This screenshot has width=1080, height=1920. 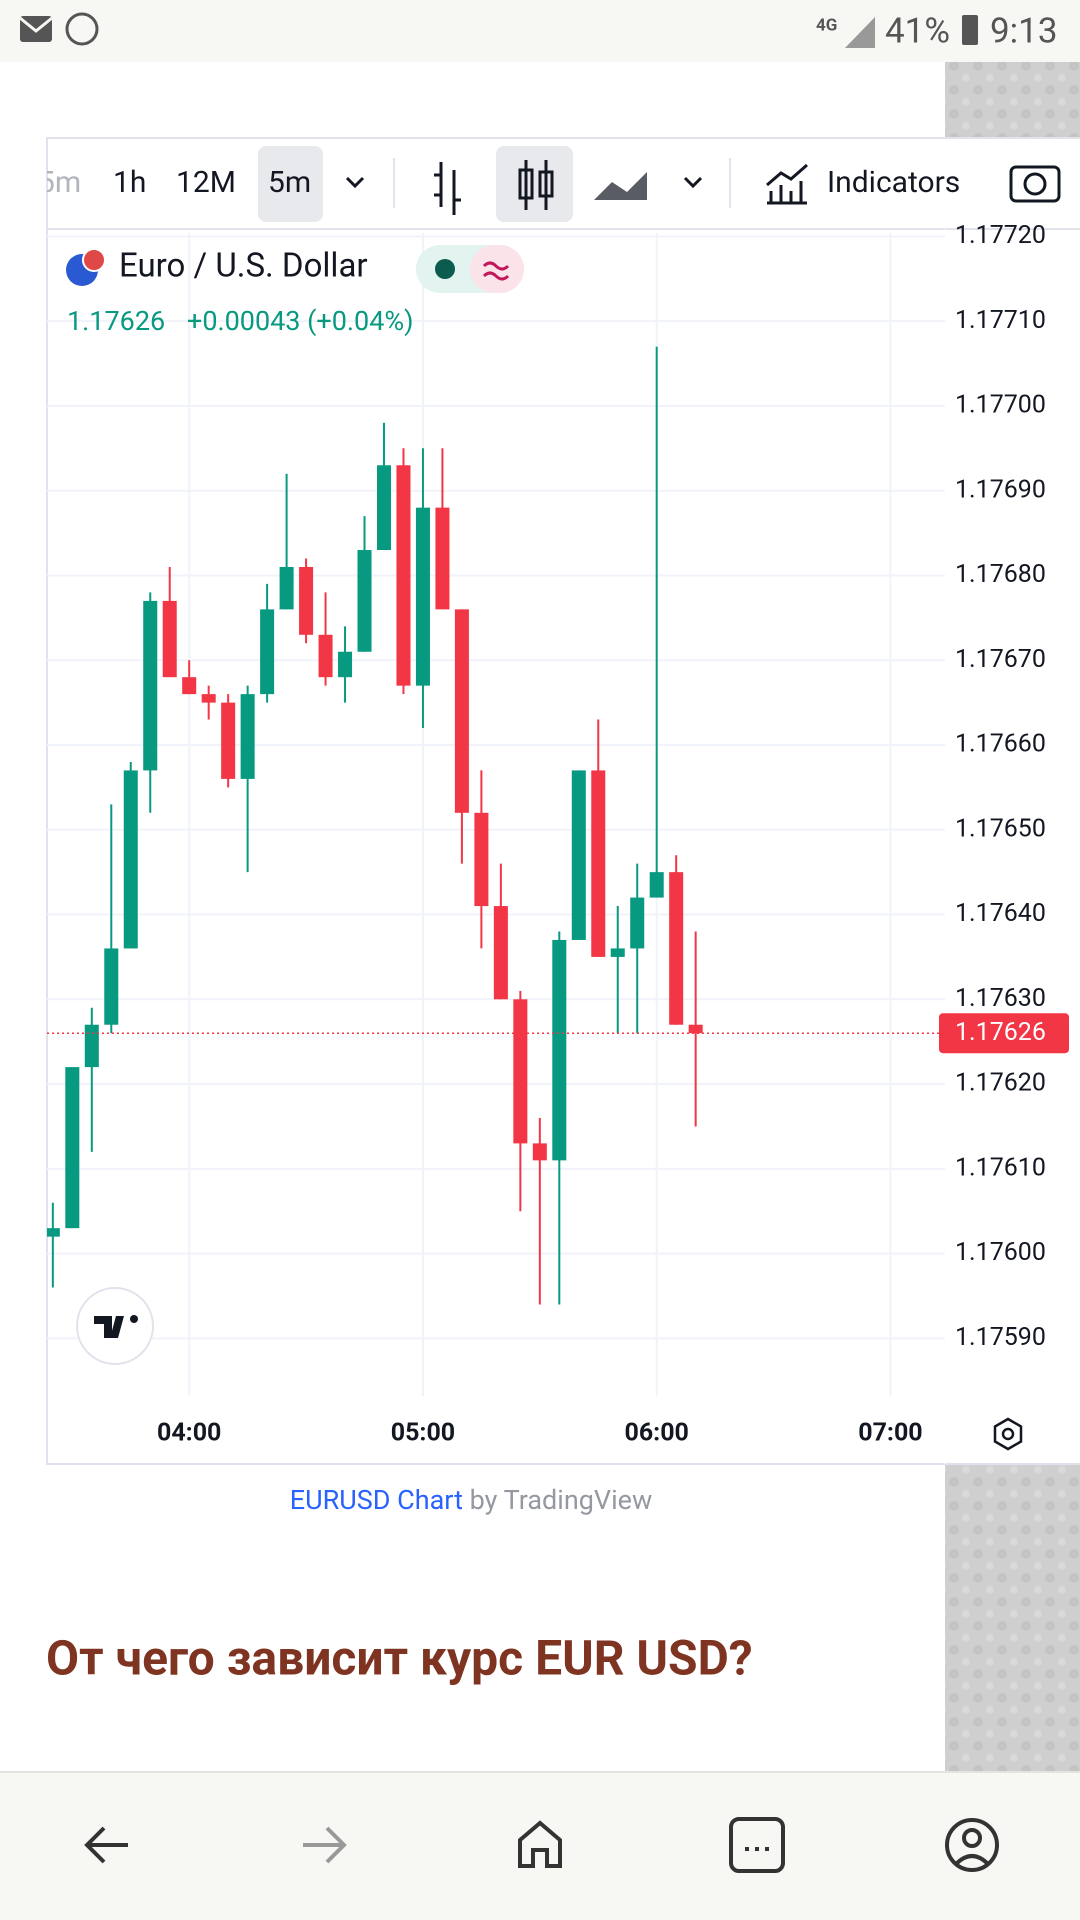 I want to click on y-tick-label: 1.17600, so click(x=1000, y=1252).